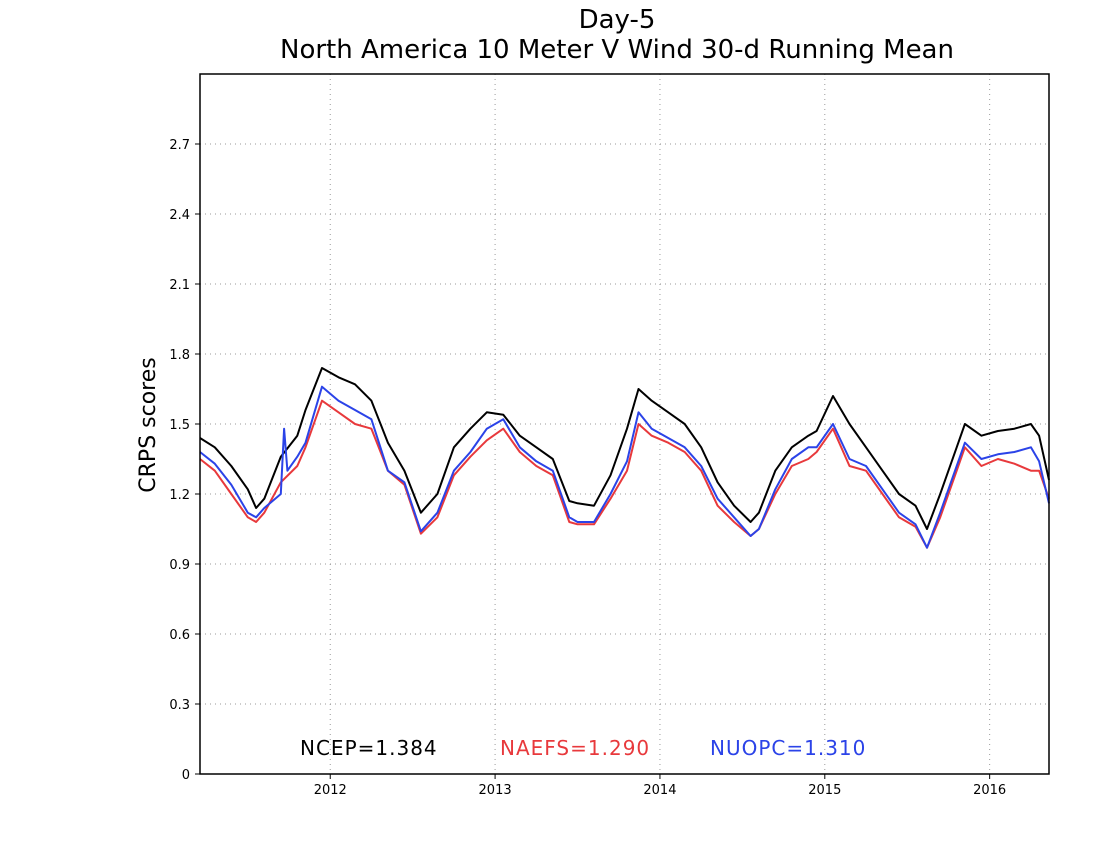 The height and width of the screenshot is (850, 1100). What do you see at coordinates (186, 775) in the screenshot?
I see `y-tick-label: 0` at bounding box center [186, 775].